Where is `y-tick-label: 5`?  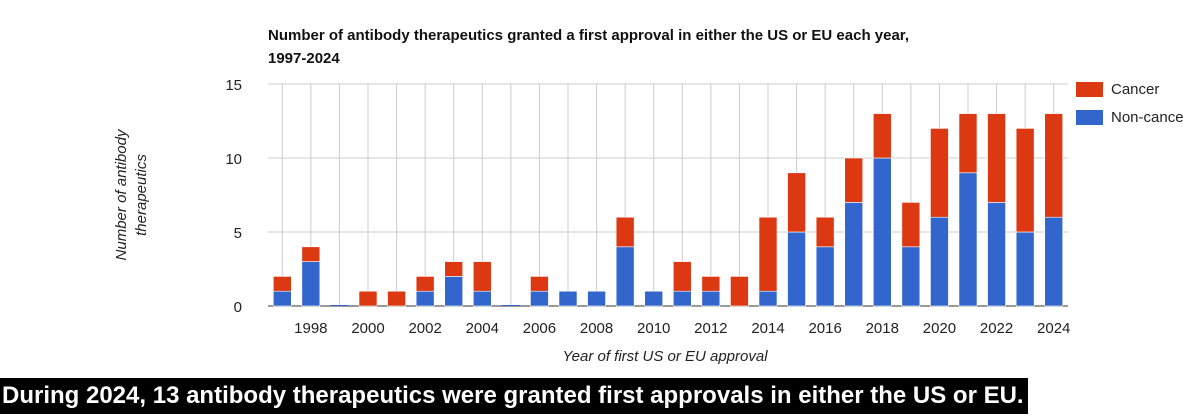 y-tick-label: 5 is located at coordinates (238, 233).